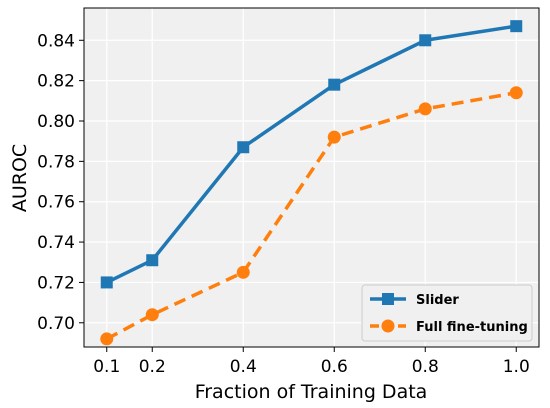 The height and width of the screenshot is (408, 550). What do you see at coordinates (311, 392) in the screenshot?
I see `x-axis-label: Fraction of Training Data` at bounding box center [311, 392].